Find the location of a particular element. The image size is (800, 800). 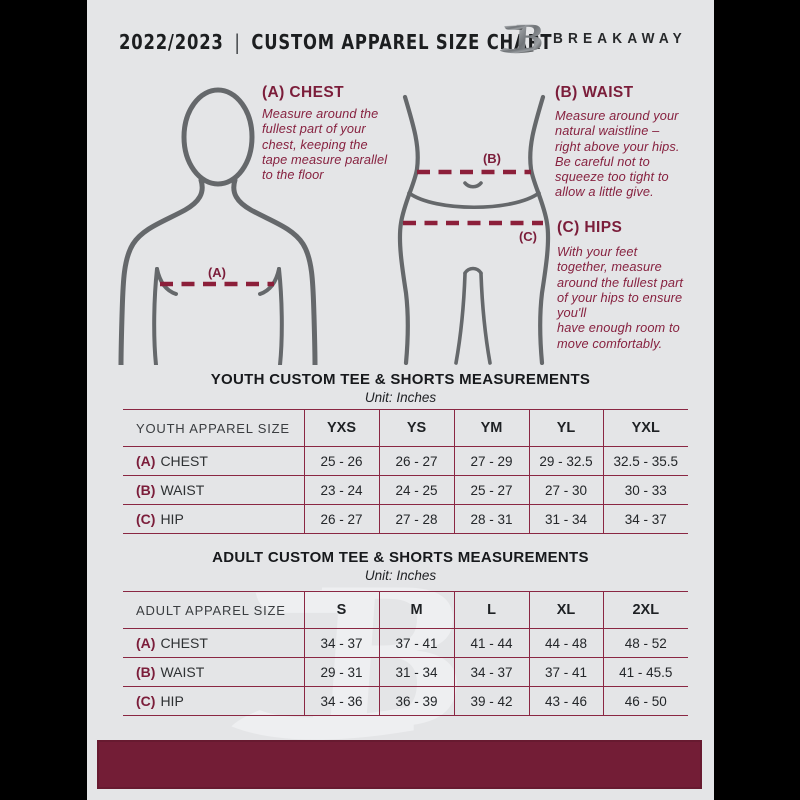

size-column-header-cell: M is located at coordinates (416, 610).